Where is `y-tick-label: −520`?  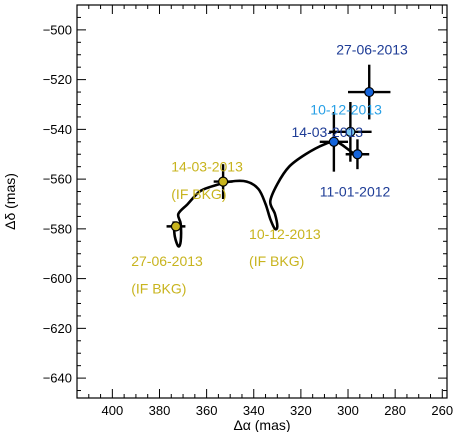
y-tick-label: −520 is located at coordinates (57, 79).